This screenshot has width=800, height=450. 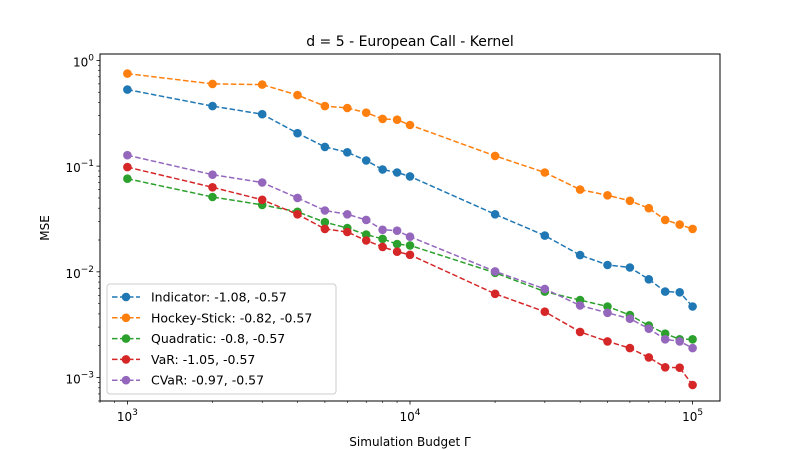 I want to click on x-tick-label: 10⁵, so click(x=692, y=416).